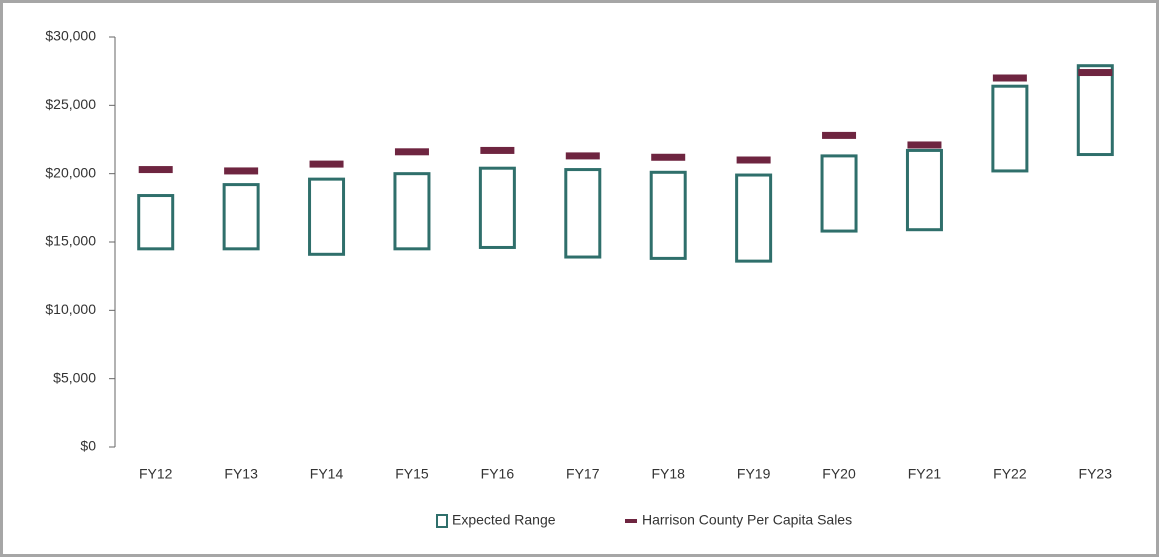  Describe the element at coordinates (1010, 474) in the screenshot. I see `x-tick-label: FY22` at that location.